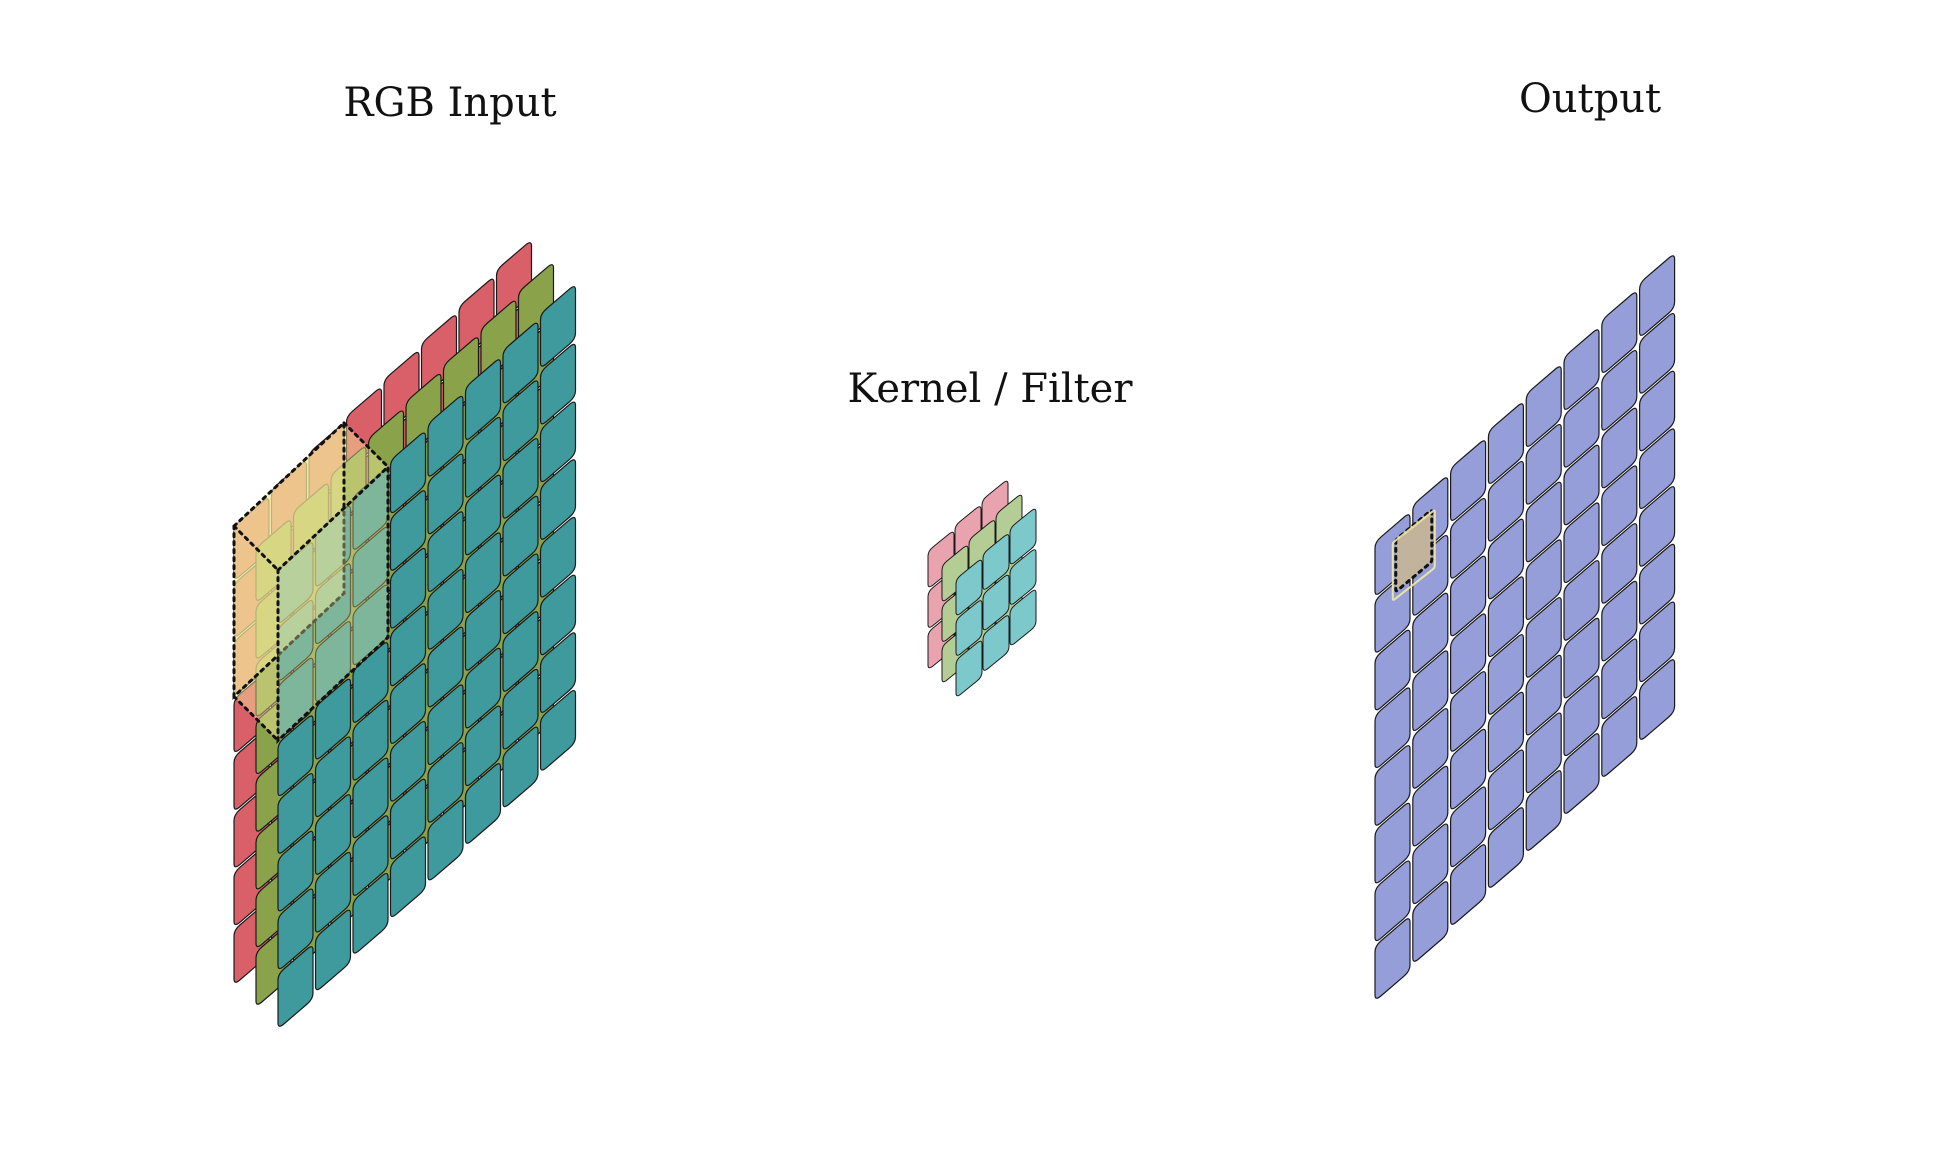 The image size is (1958, 1150). What do you see at coordinates (1413, 555) in the screenshot?
I see `output-highlight-glow` at bounding box center [1413, 555].